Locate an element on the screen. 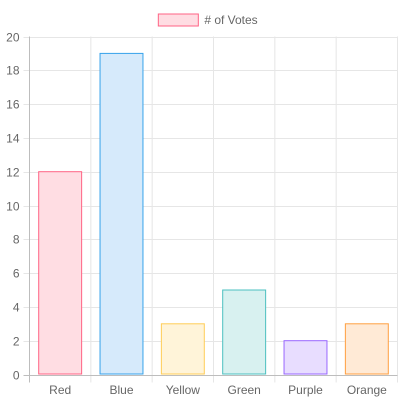 The image size is (416, 410). x-tick-label-red: Red is located at coordinates (60, 390).